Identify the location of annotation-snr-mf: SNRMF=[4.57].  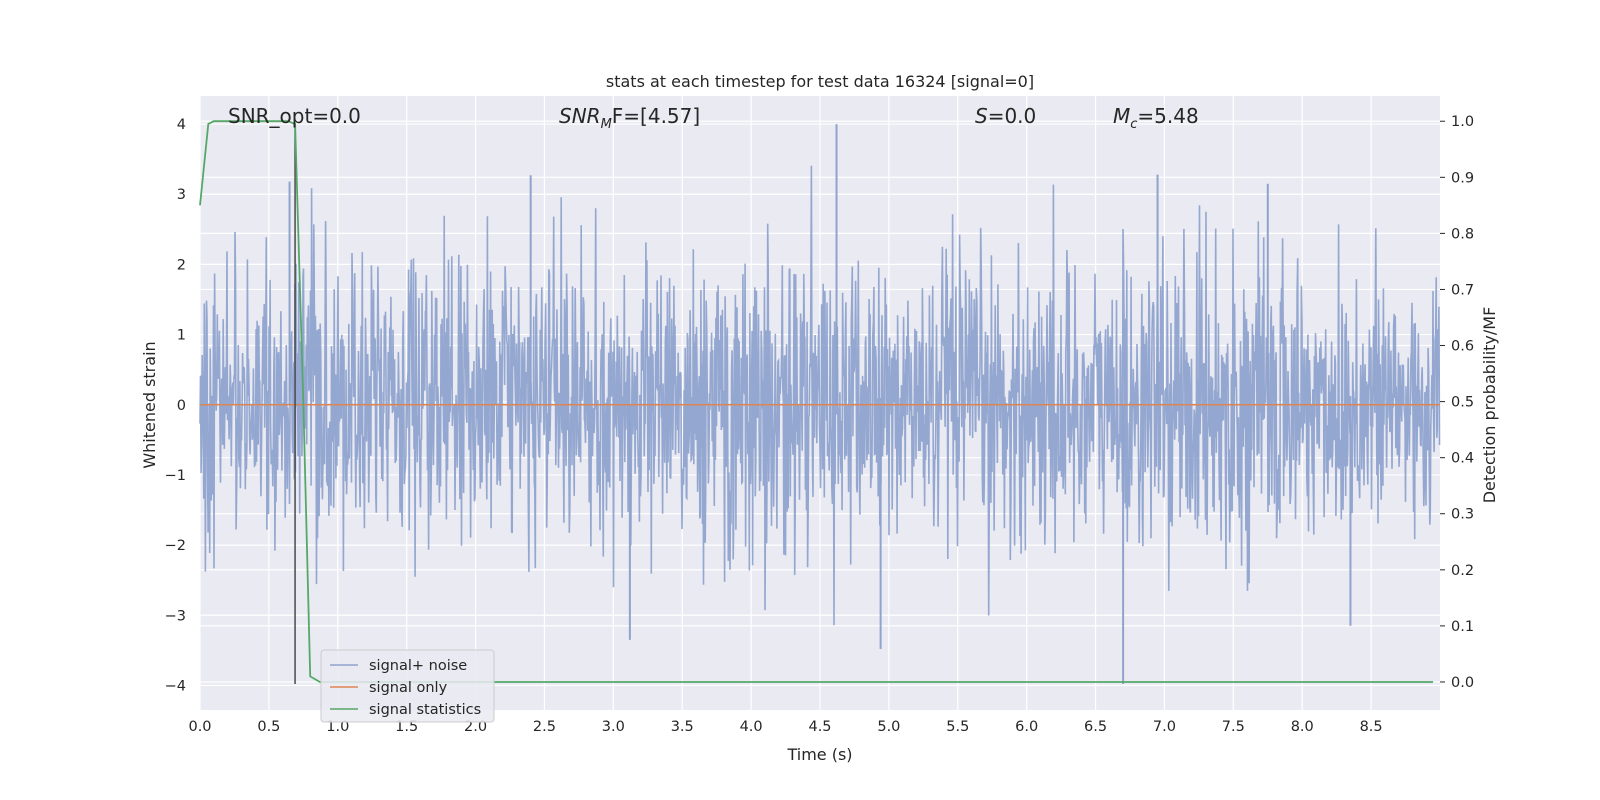
(629, 118).